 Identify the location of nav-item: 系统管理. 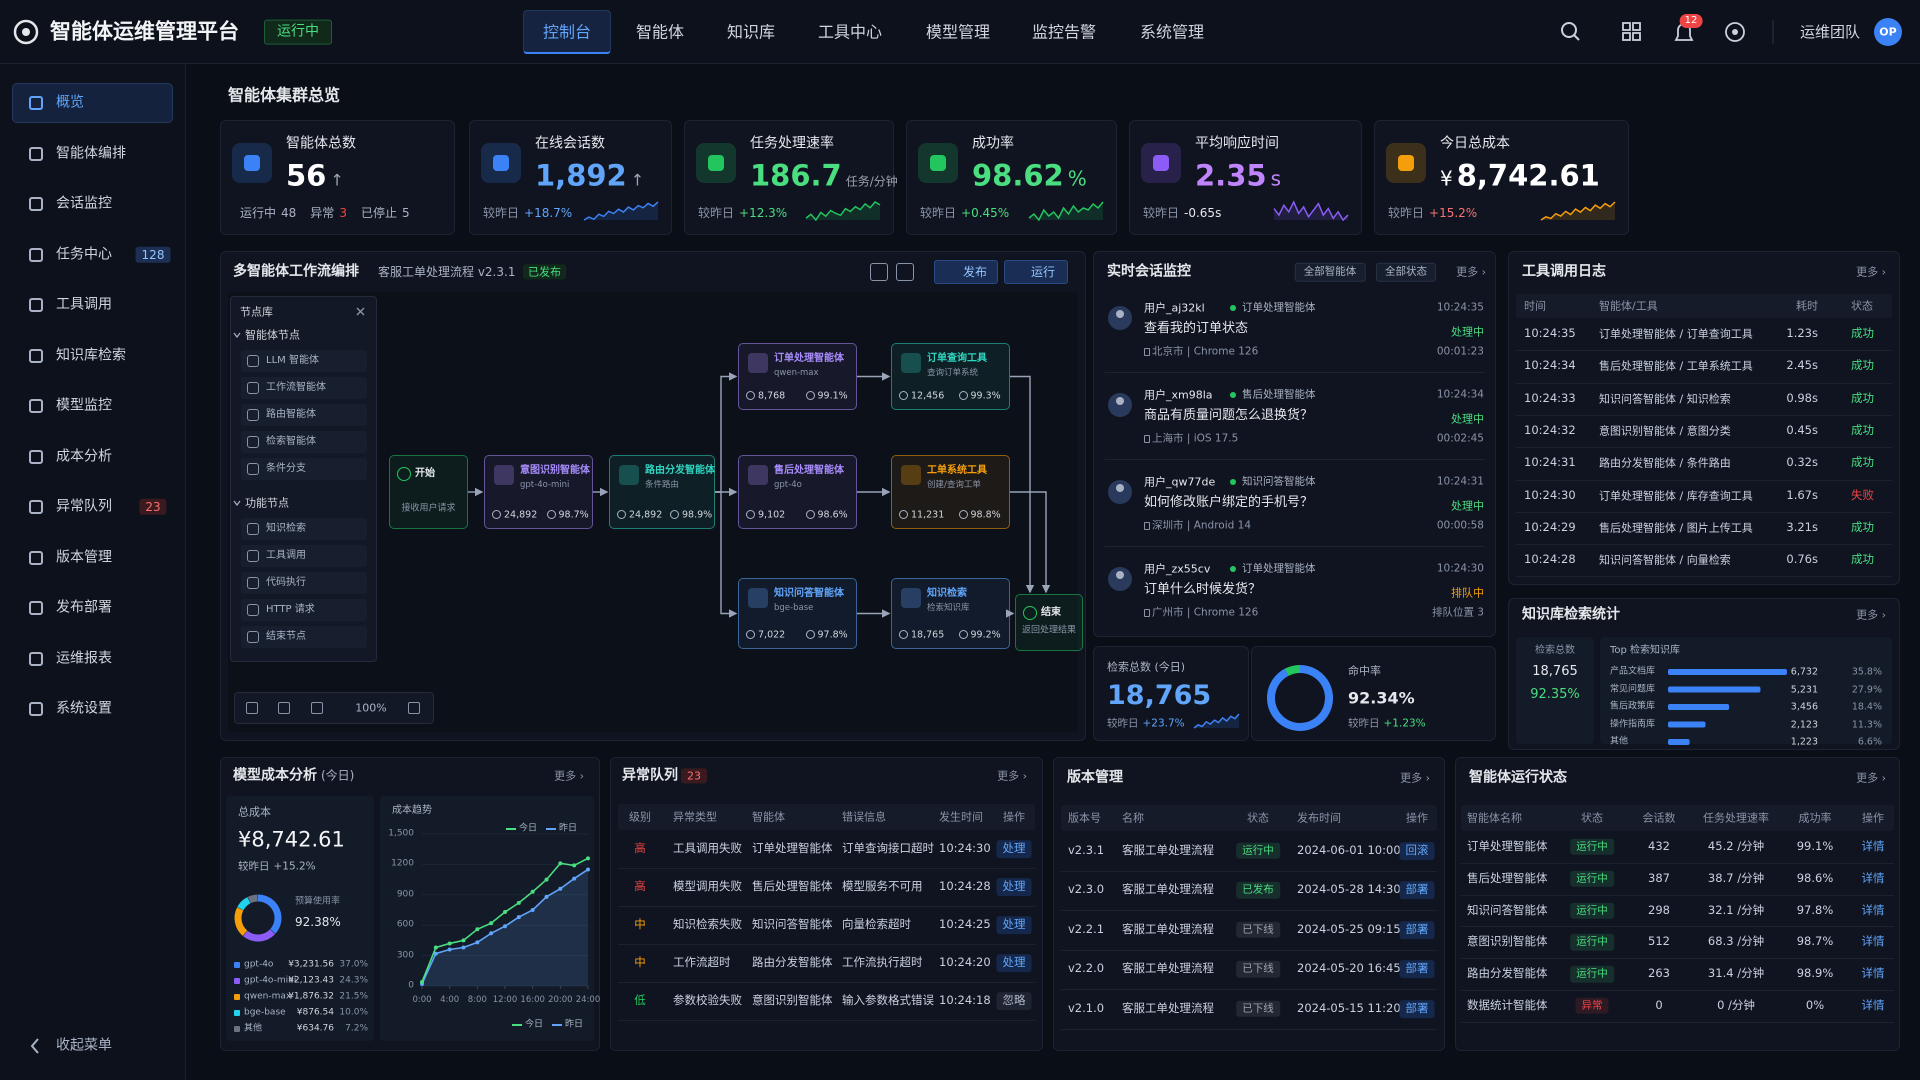
(1172, 32).